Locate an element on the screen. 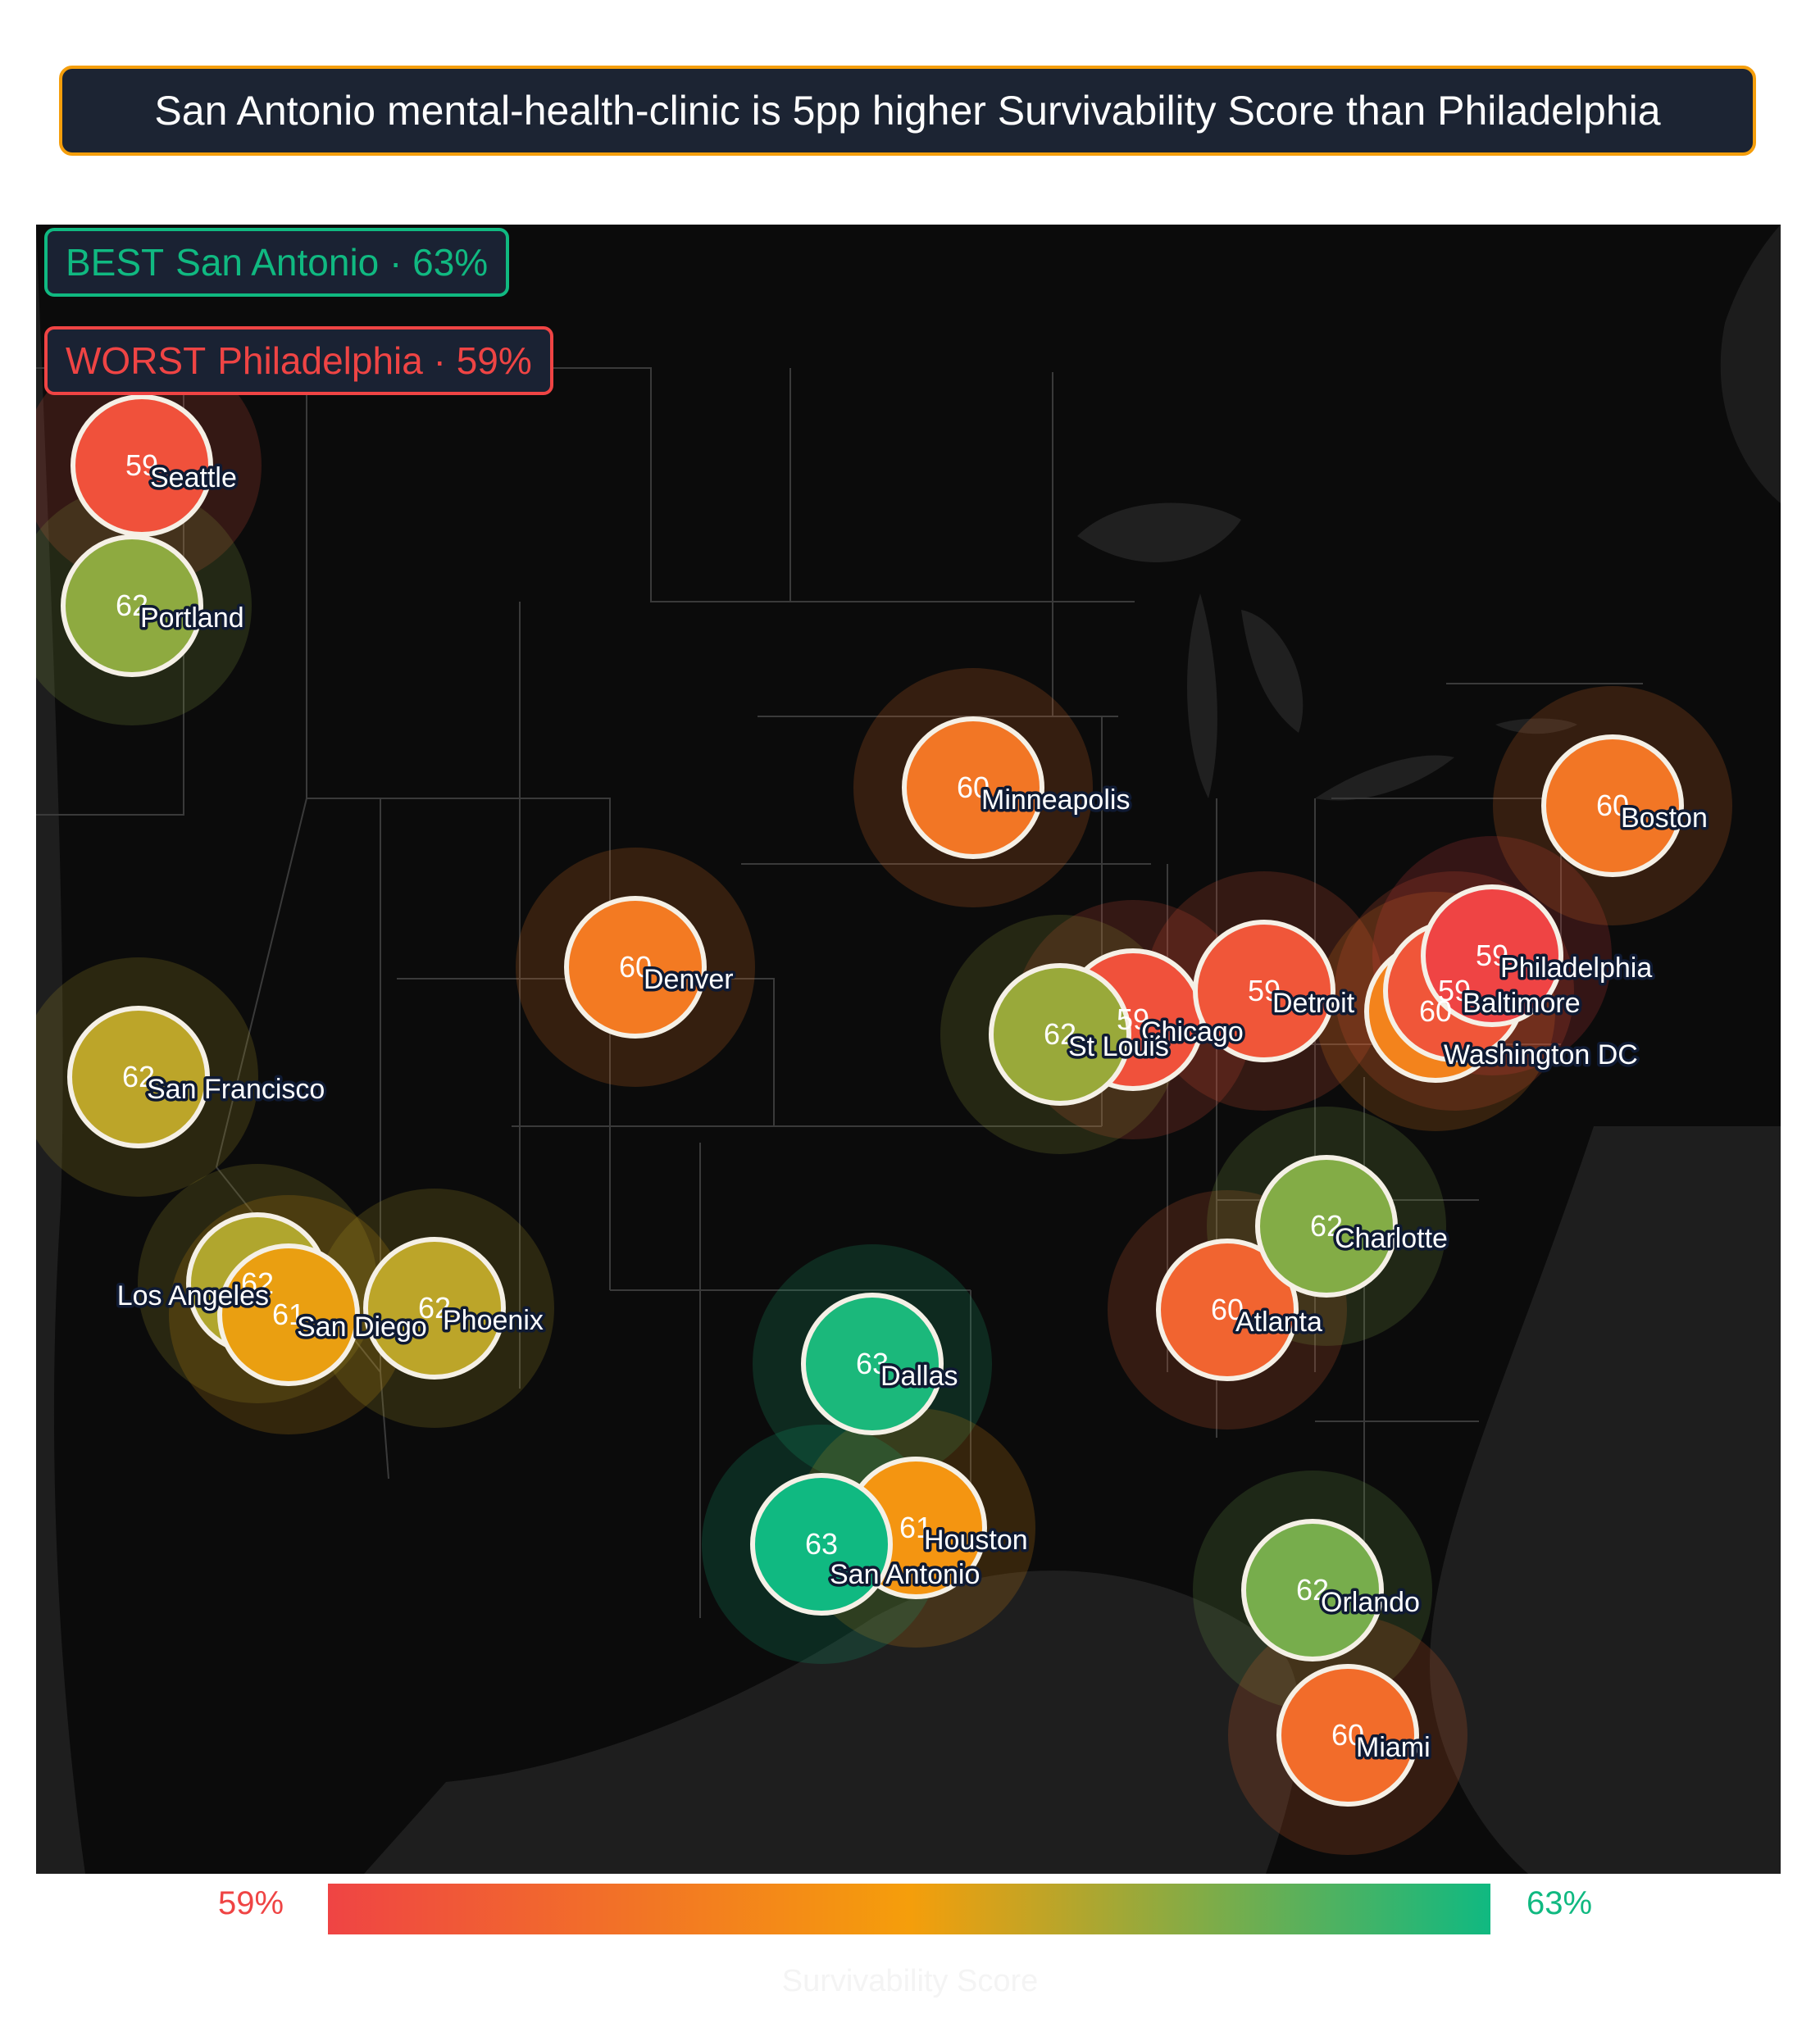 The height and width of the screenshot is (2041, 1820). worst-badge: WORST Philadelphia · 59% is located at coordinates (298, 360).